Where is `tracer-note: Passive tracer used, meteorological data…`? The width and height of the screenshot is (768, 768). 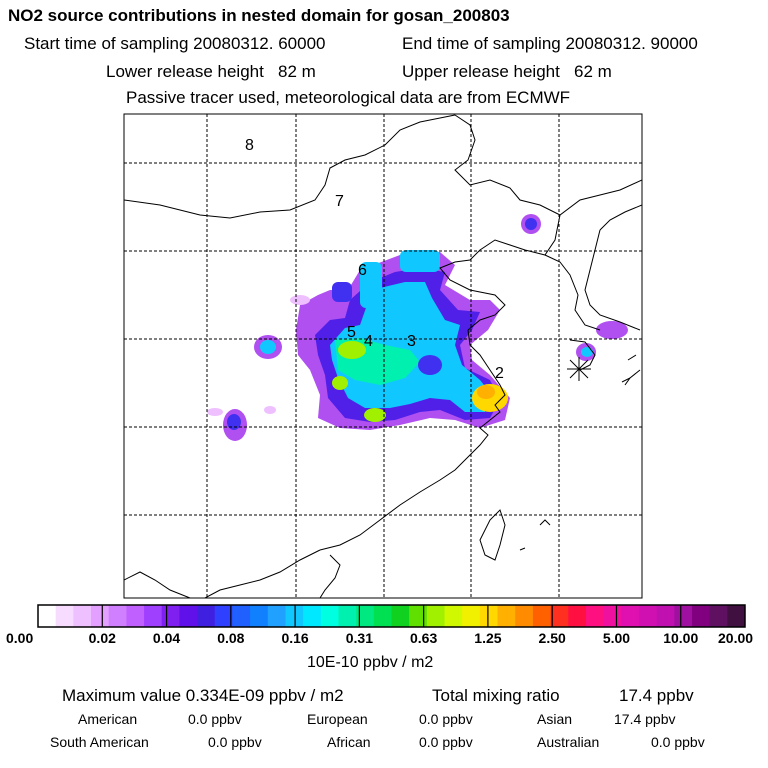 tracer-note: Passive tracer used, meteorological data… is located at coordinates (348, 97).